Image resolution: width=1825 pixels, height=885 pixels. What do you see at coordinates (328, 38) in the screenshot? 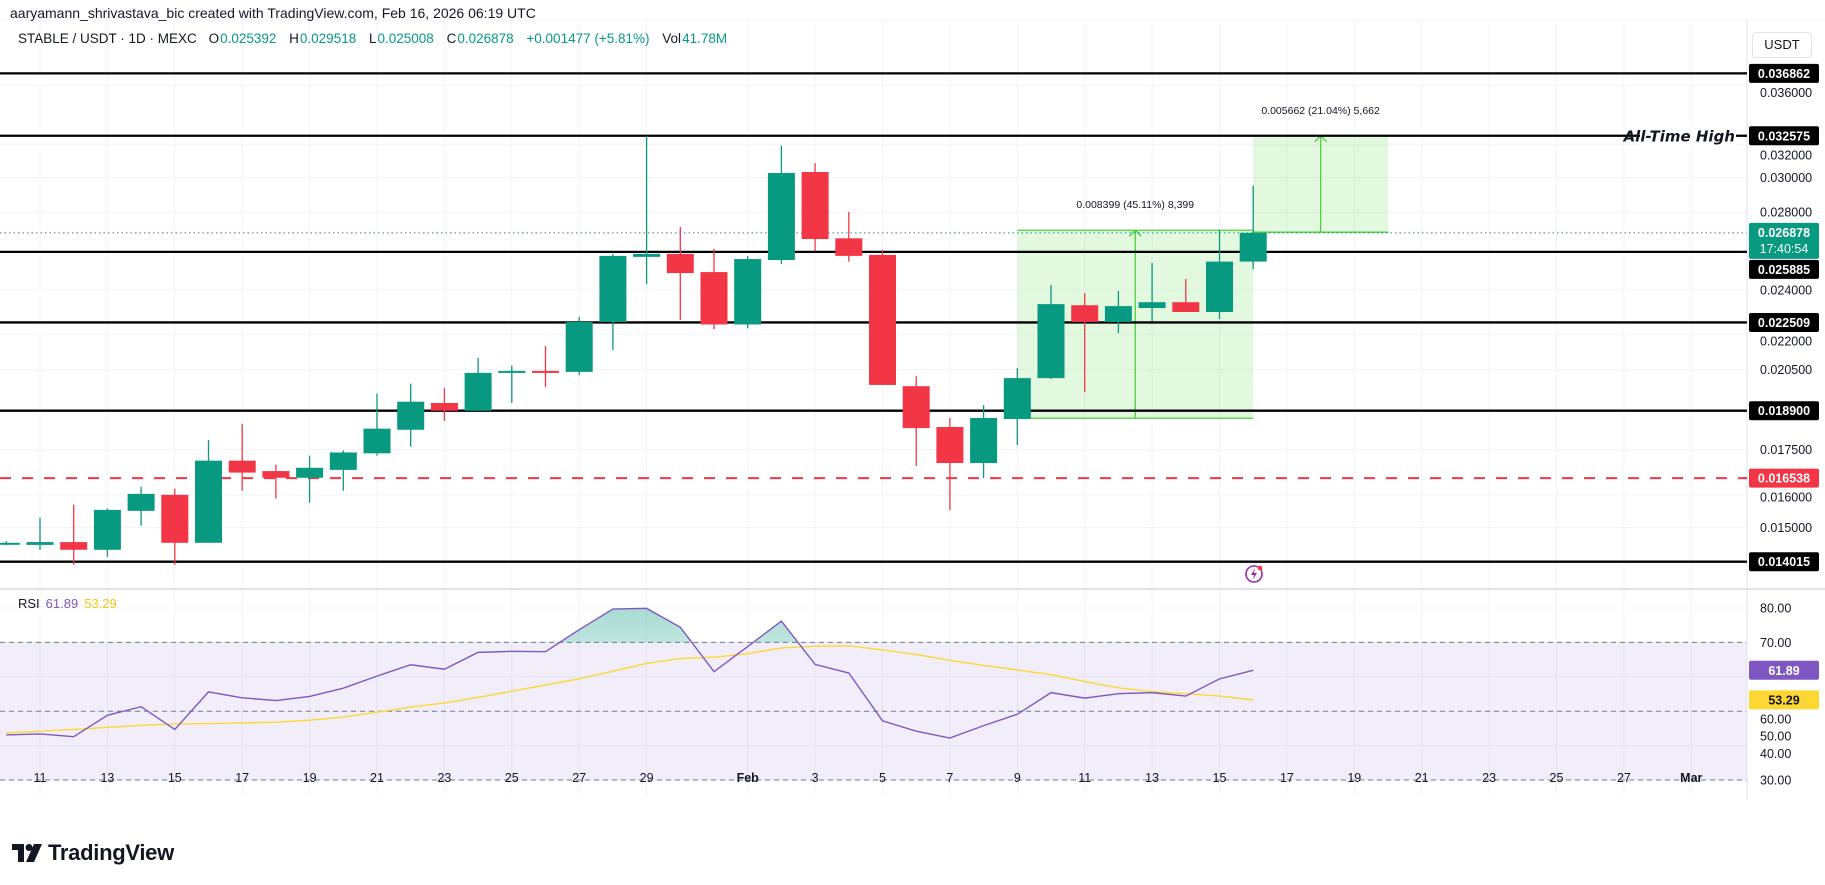
I see `high-value: 0.029518` at bounding box center [328, 38].